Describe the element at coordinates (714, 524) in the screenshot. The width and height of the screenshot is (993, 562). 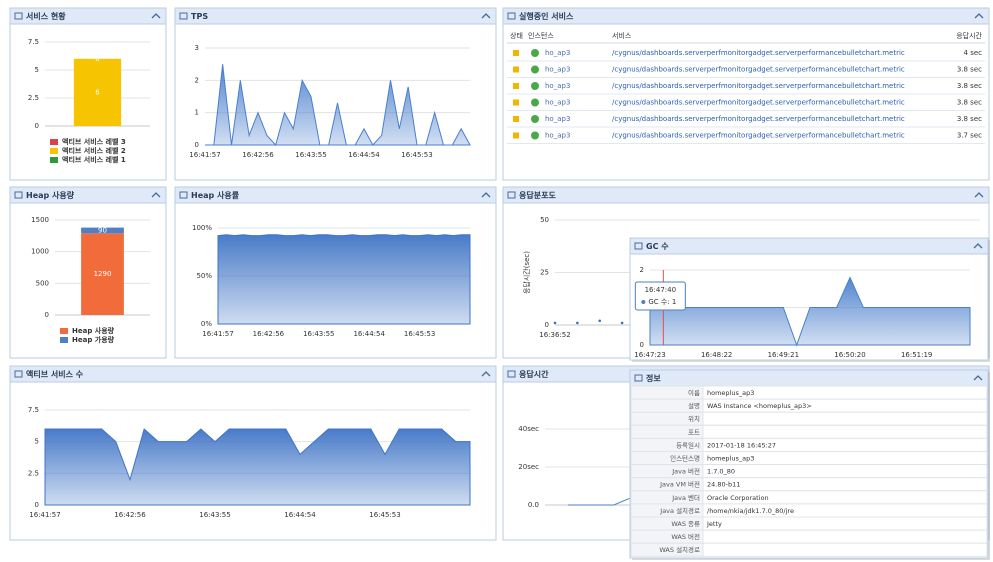
I see `info-value: Jetty` at that location.